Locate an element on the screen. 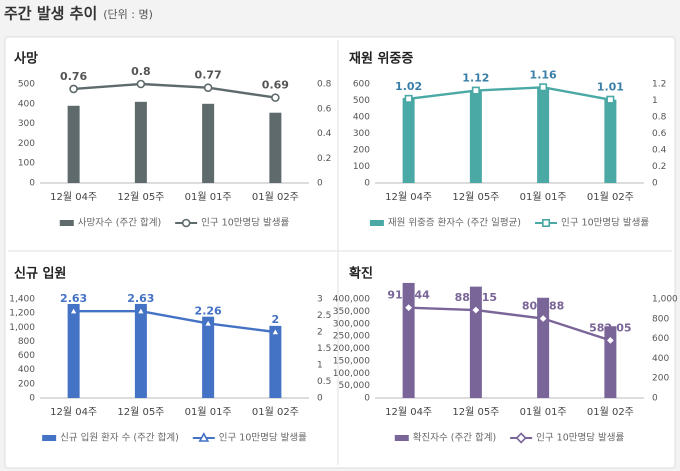 This screenshot has width=680, height=471. y-tick-label: 300,000 is located at coordinates (351, 324).